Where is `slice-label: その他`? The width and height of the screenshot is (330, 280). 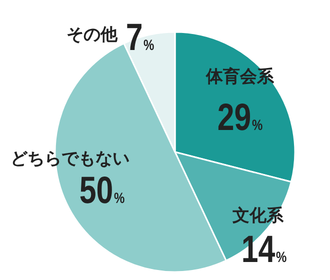
slice-label: その他 is located at coordinates (92, 35).